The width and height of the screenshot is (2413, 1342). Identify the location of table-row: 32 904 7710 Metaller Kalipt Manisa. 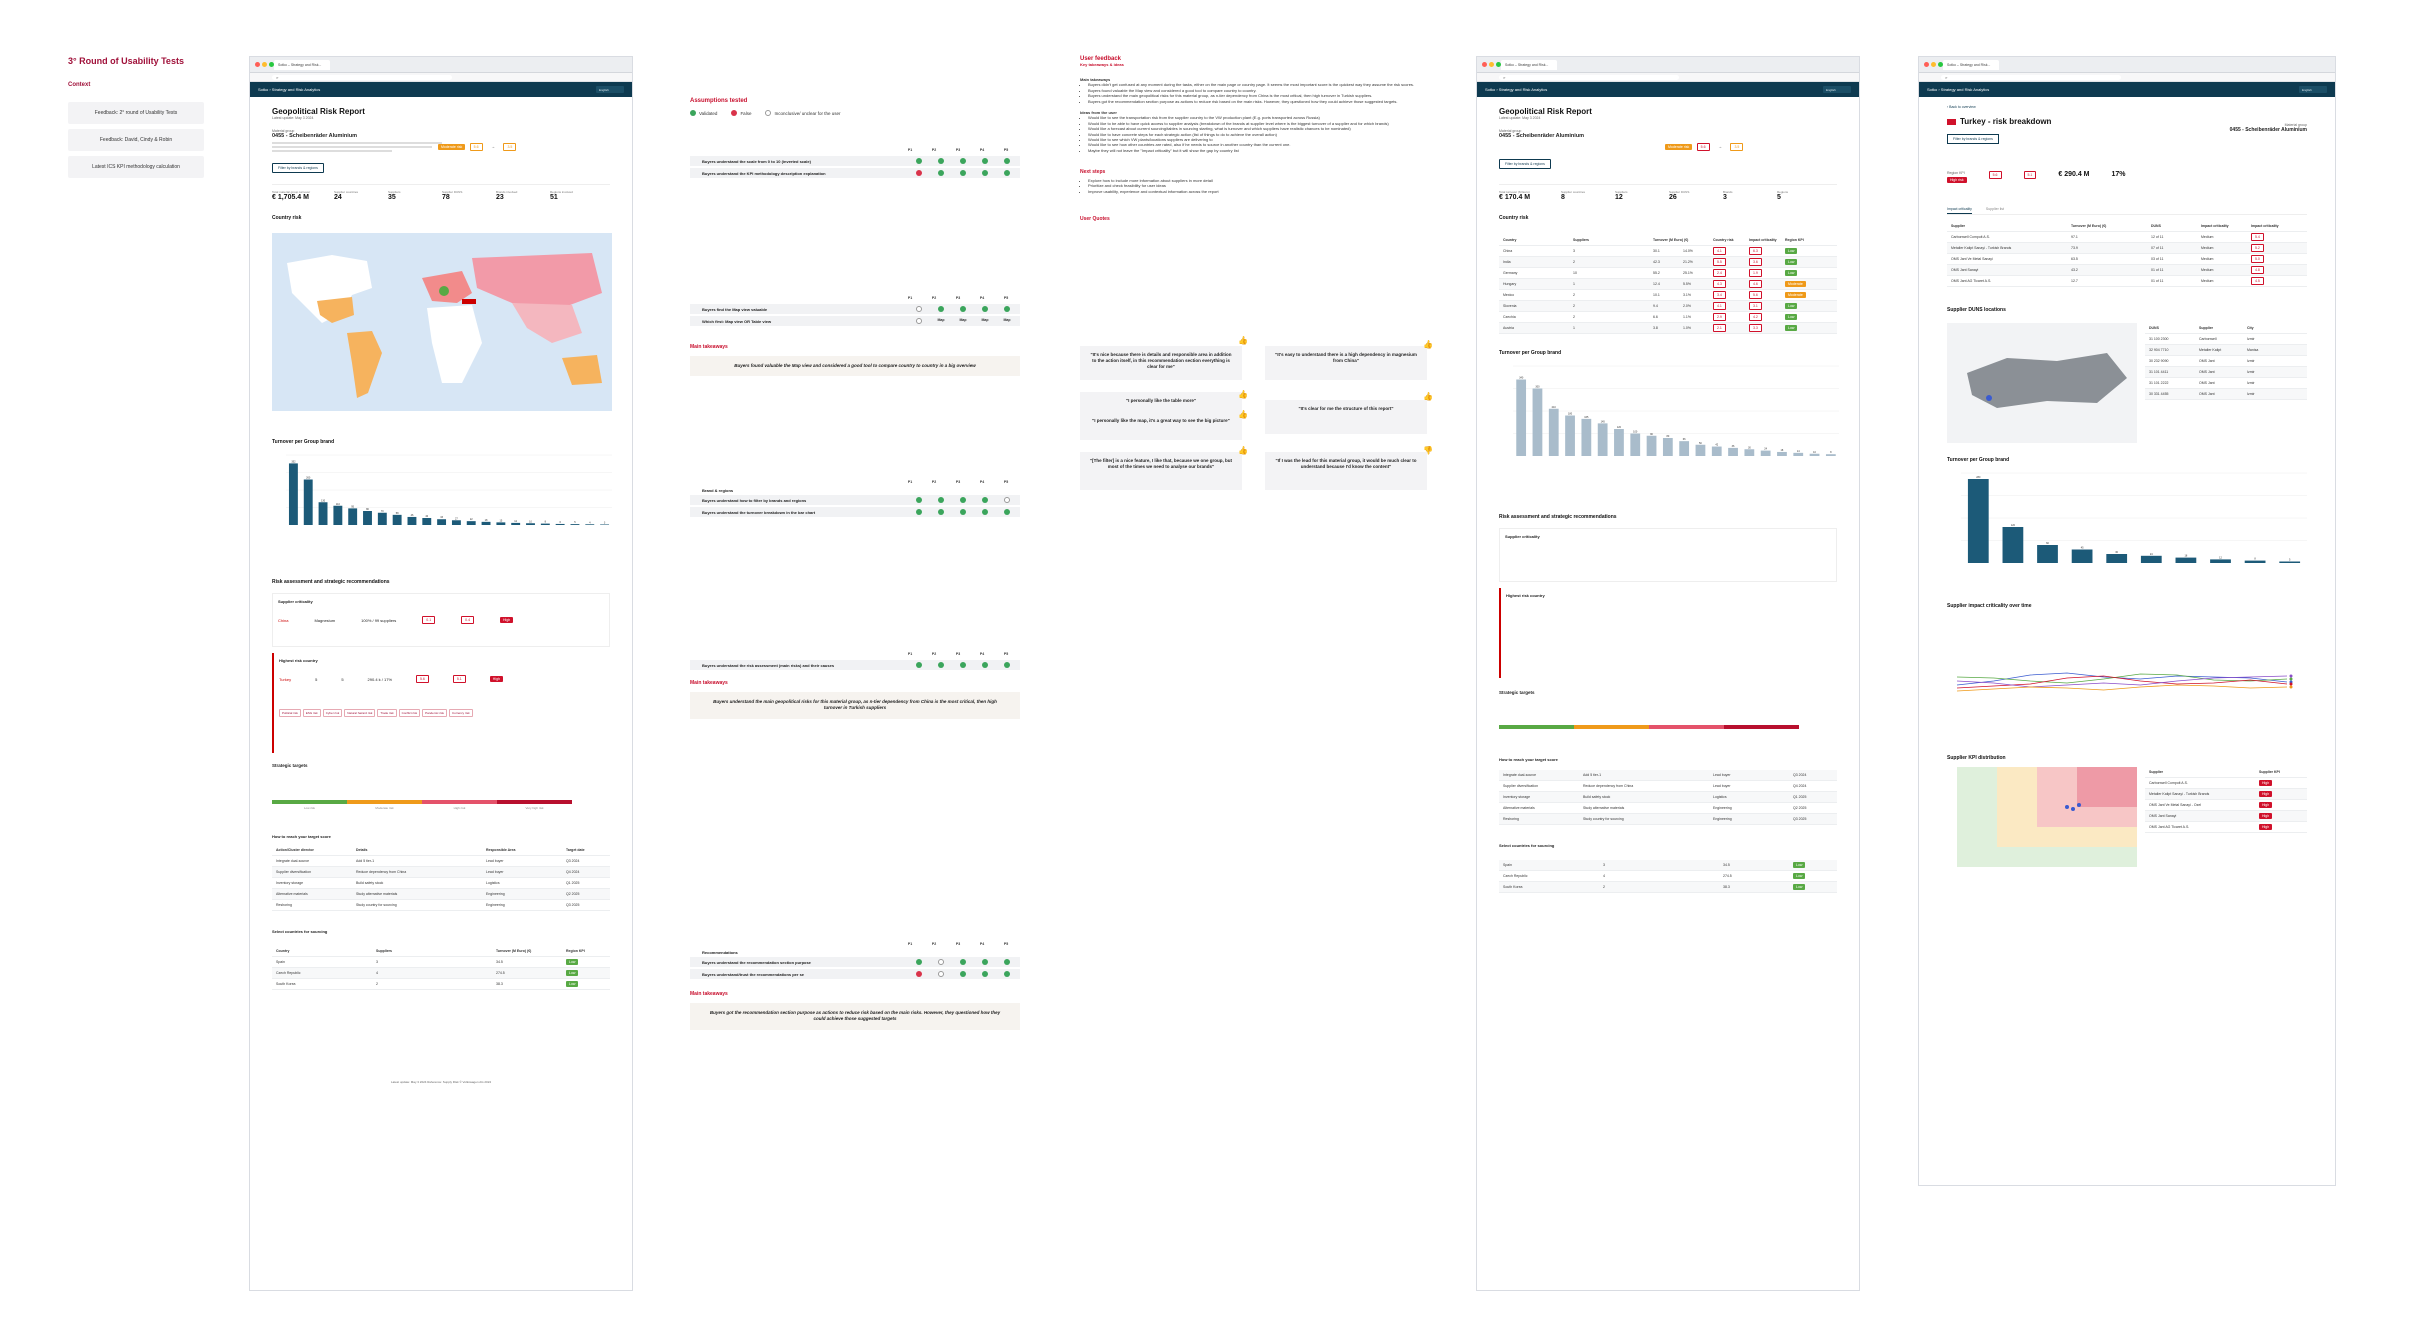
(2226, 350).